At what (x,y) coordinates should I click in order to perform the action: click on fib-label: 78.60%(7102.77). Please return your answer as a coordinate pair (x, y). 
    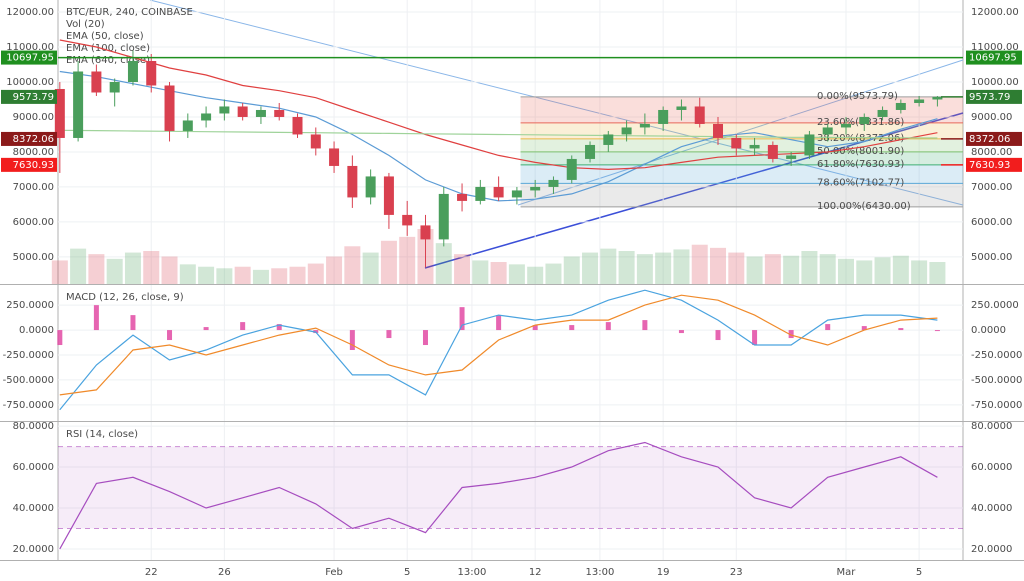
    Looking at the image, I should click on (860, 182).